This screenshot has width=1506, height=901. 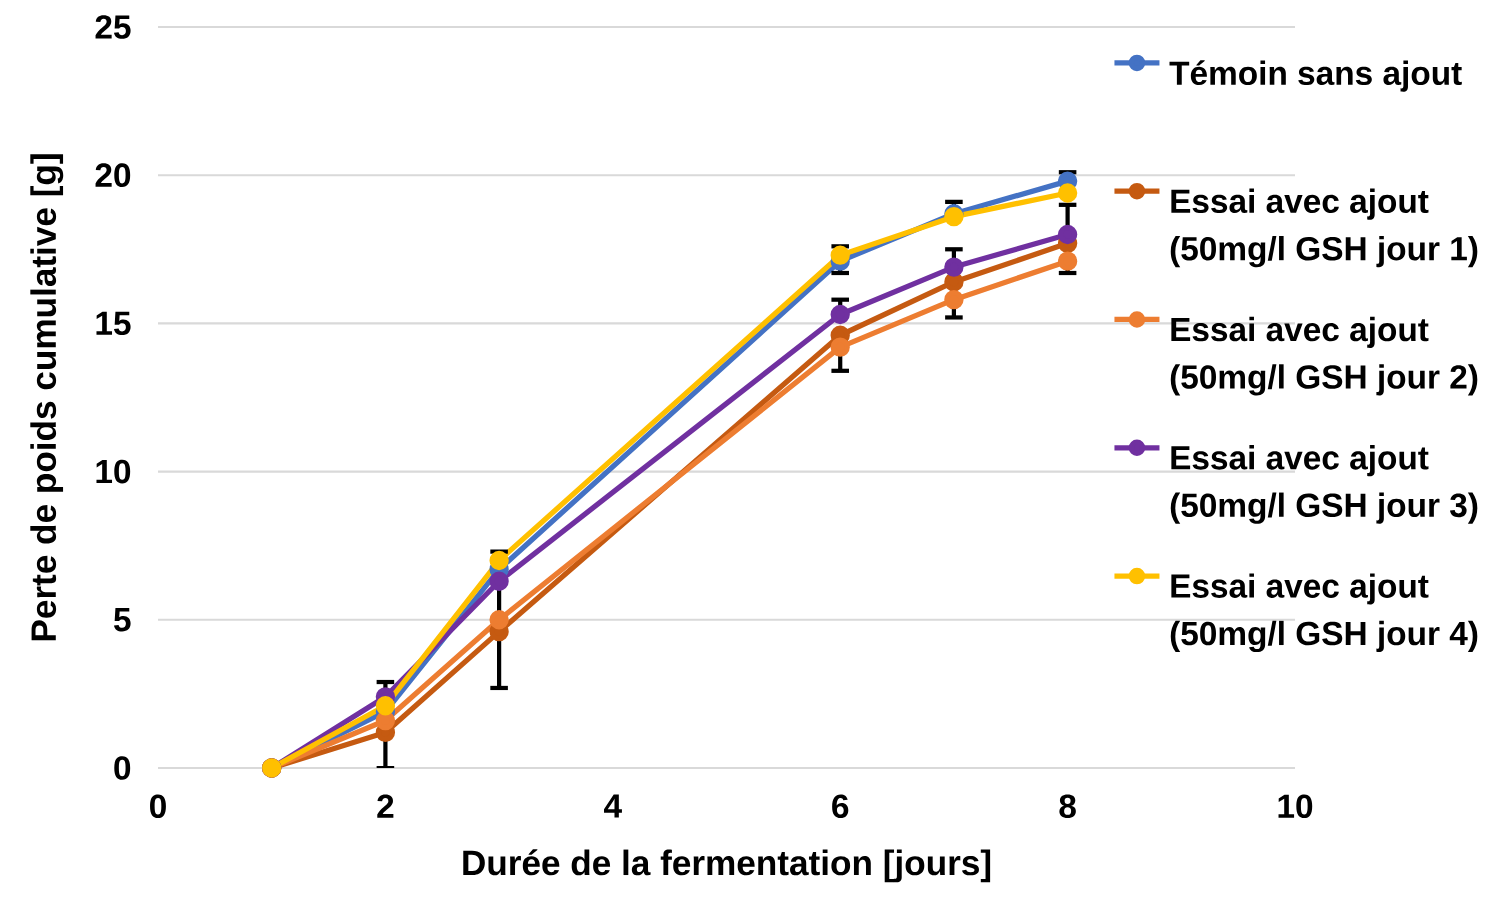 What do you see at coordinates (1295, 806) in the screenshot?
I see `x-tick-label: 10` at bounding box center [1295, 806].